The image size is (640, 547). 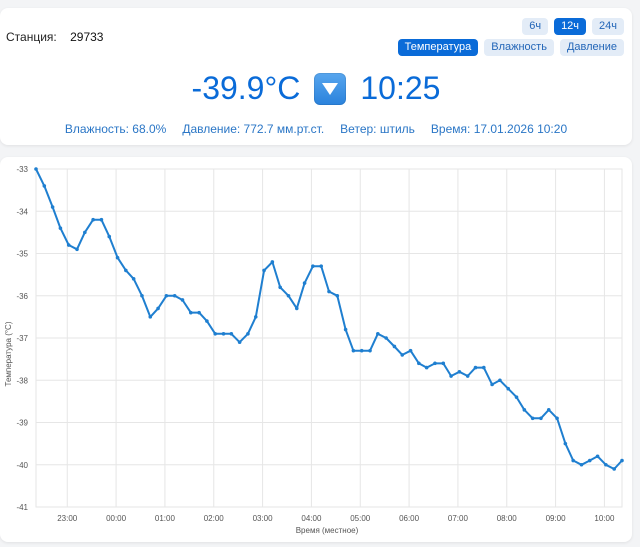 I want to click on x-tick-label: 02:00, so click(x=214, y=518).